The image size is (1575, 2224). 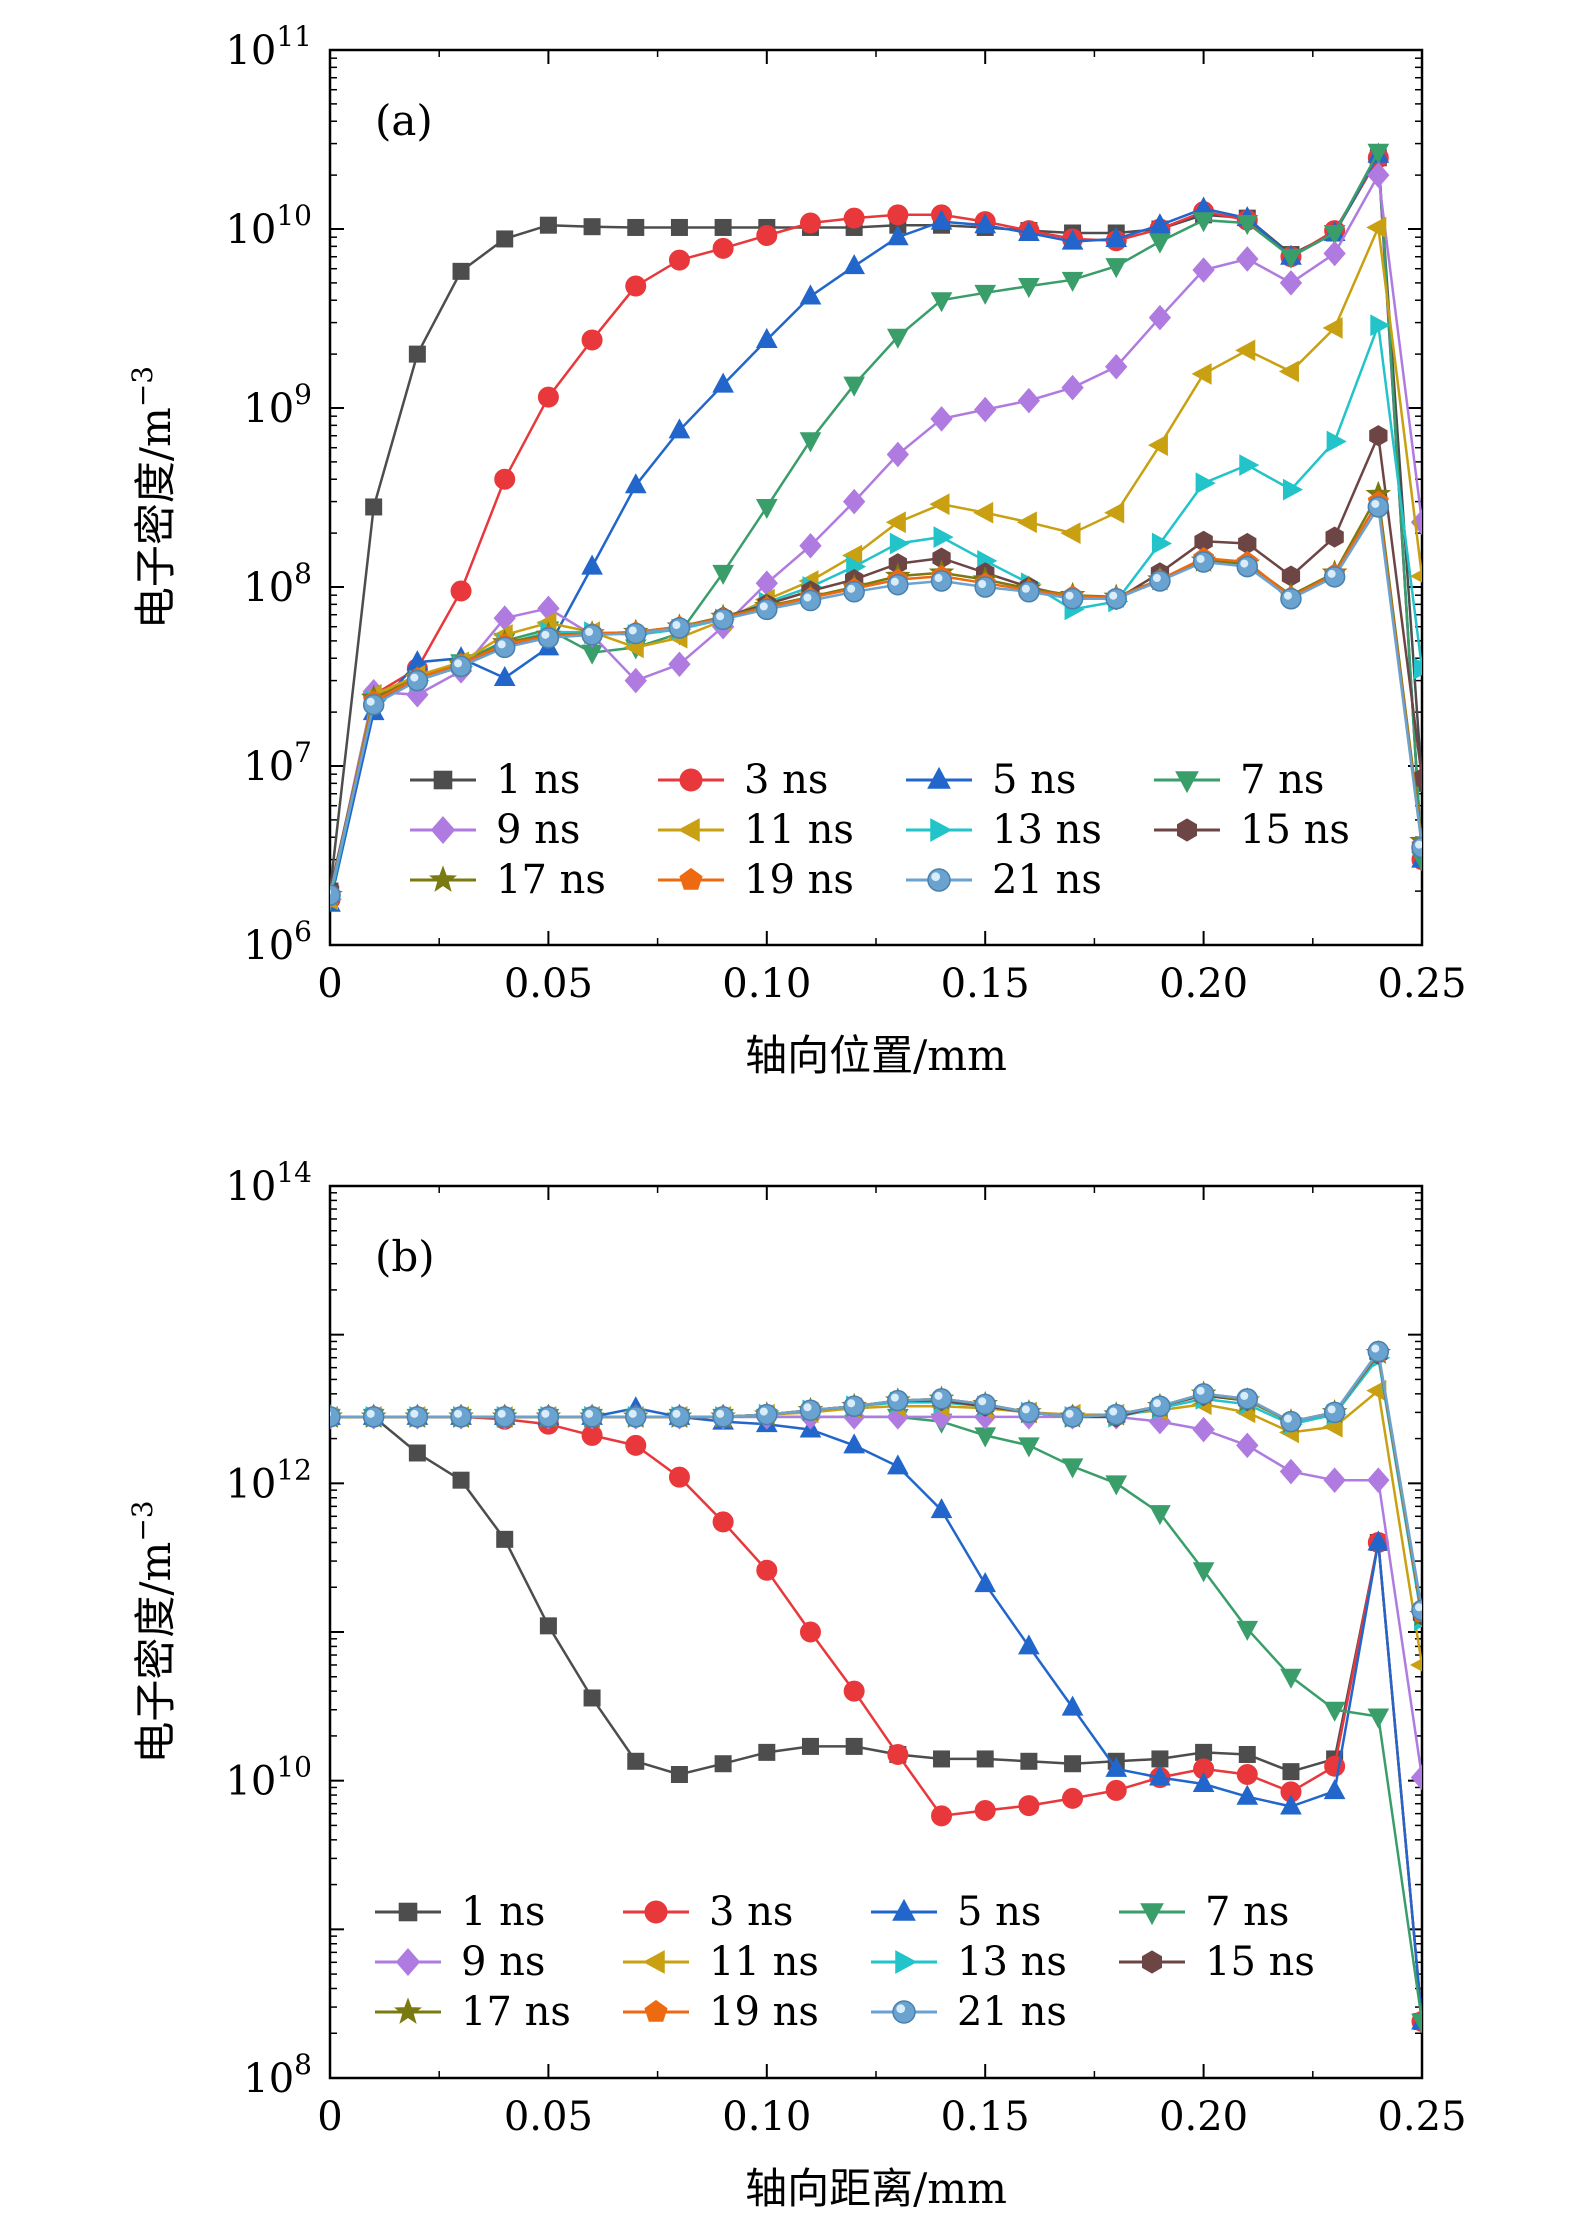 I want to click on legend-label: 17 ns, so click(x=551, y=880).